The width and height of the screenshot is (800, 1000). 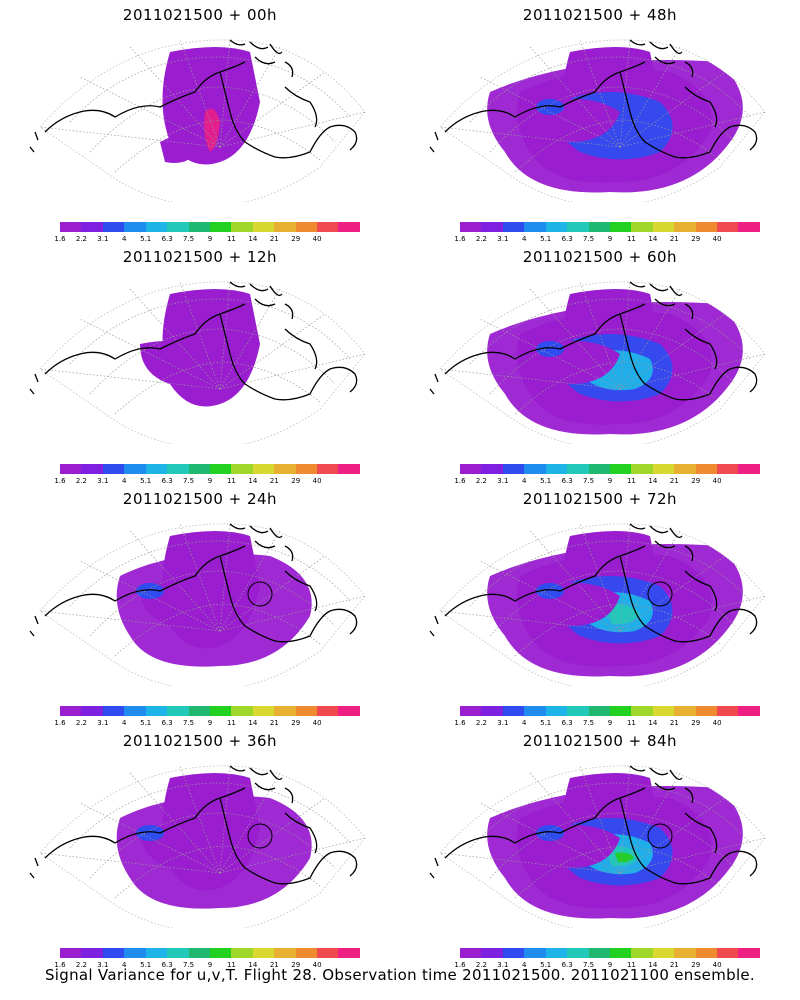 I want to click on panel-title: 2011021500 + 24h, so click(x=200, y=499).